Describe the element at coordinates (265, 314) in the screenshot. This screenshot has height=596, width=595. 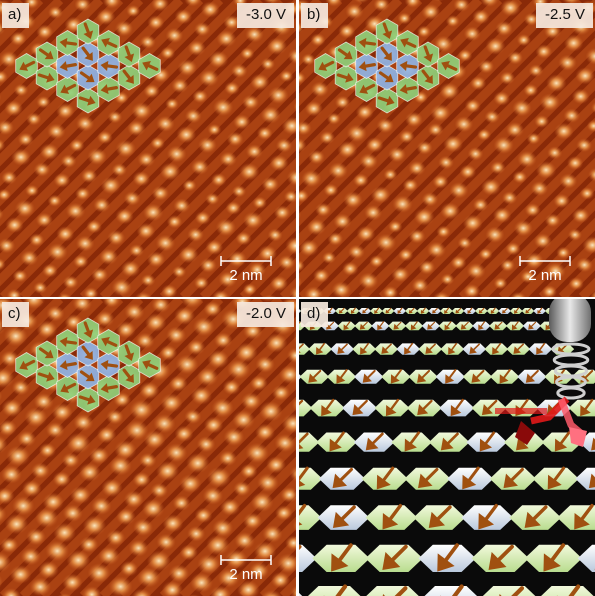
I see `bias-voltage-c: -2.0 V` at that location.